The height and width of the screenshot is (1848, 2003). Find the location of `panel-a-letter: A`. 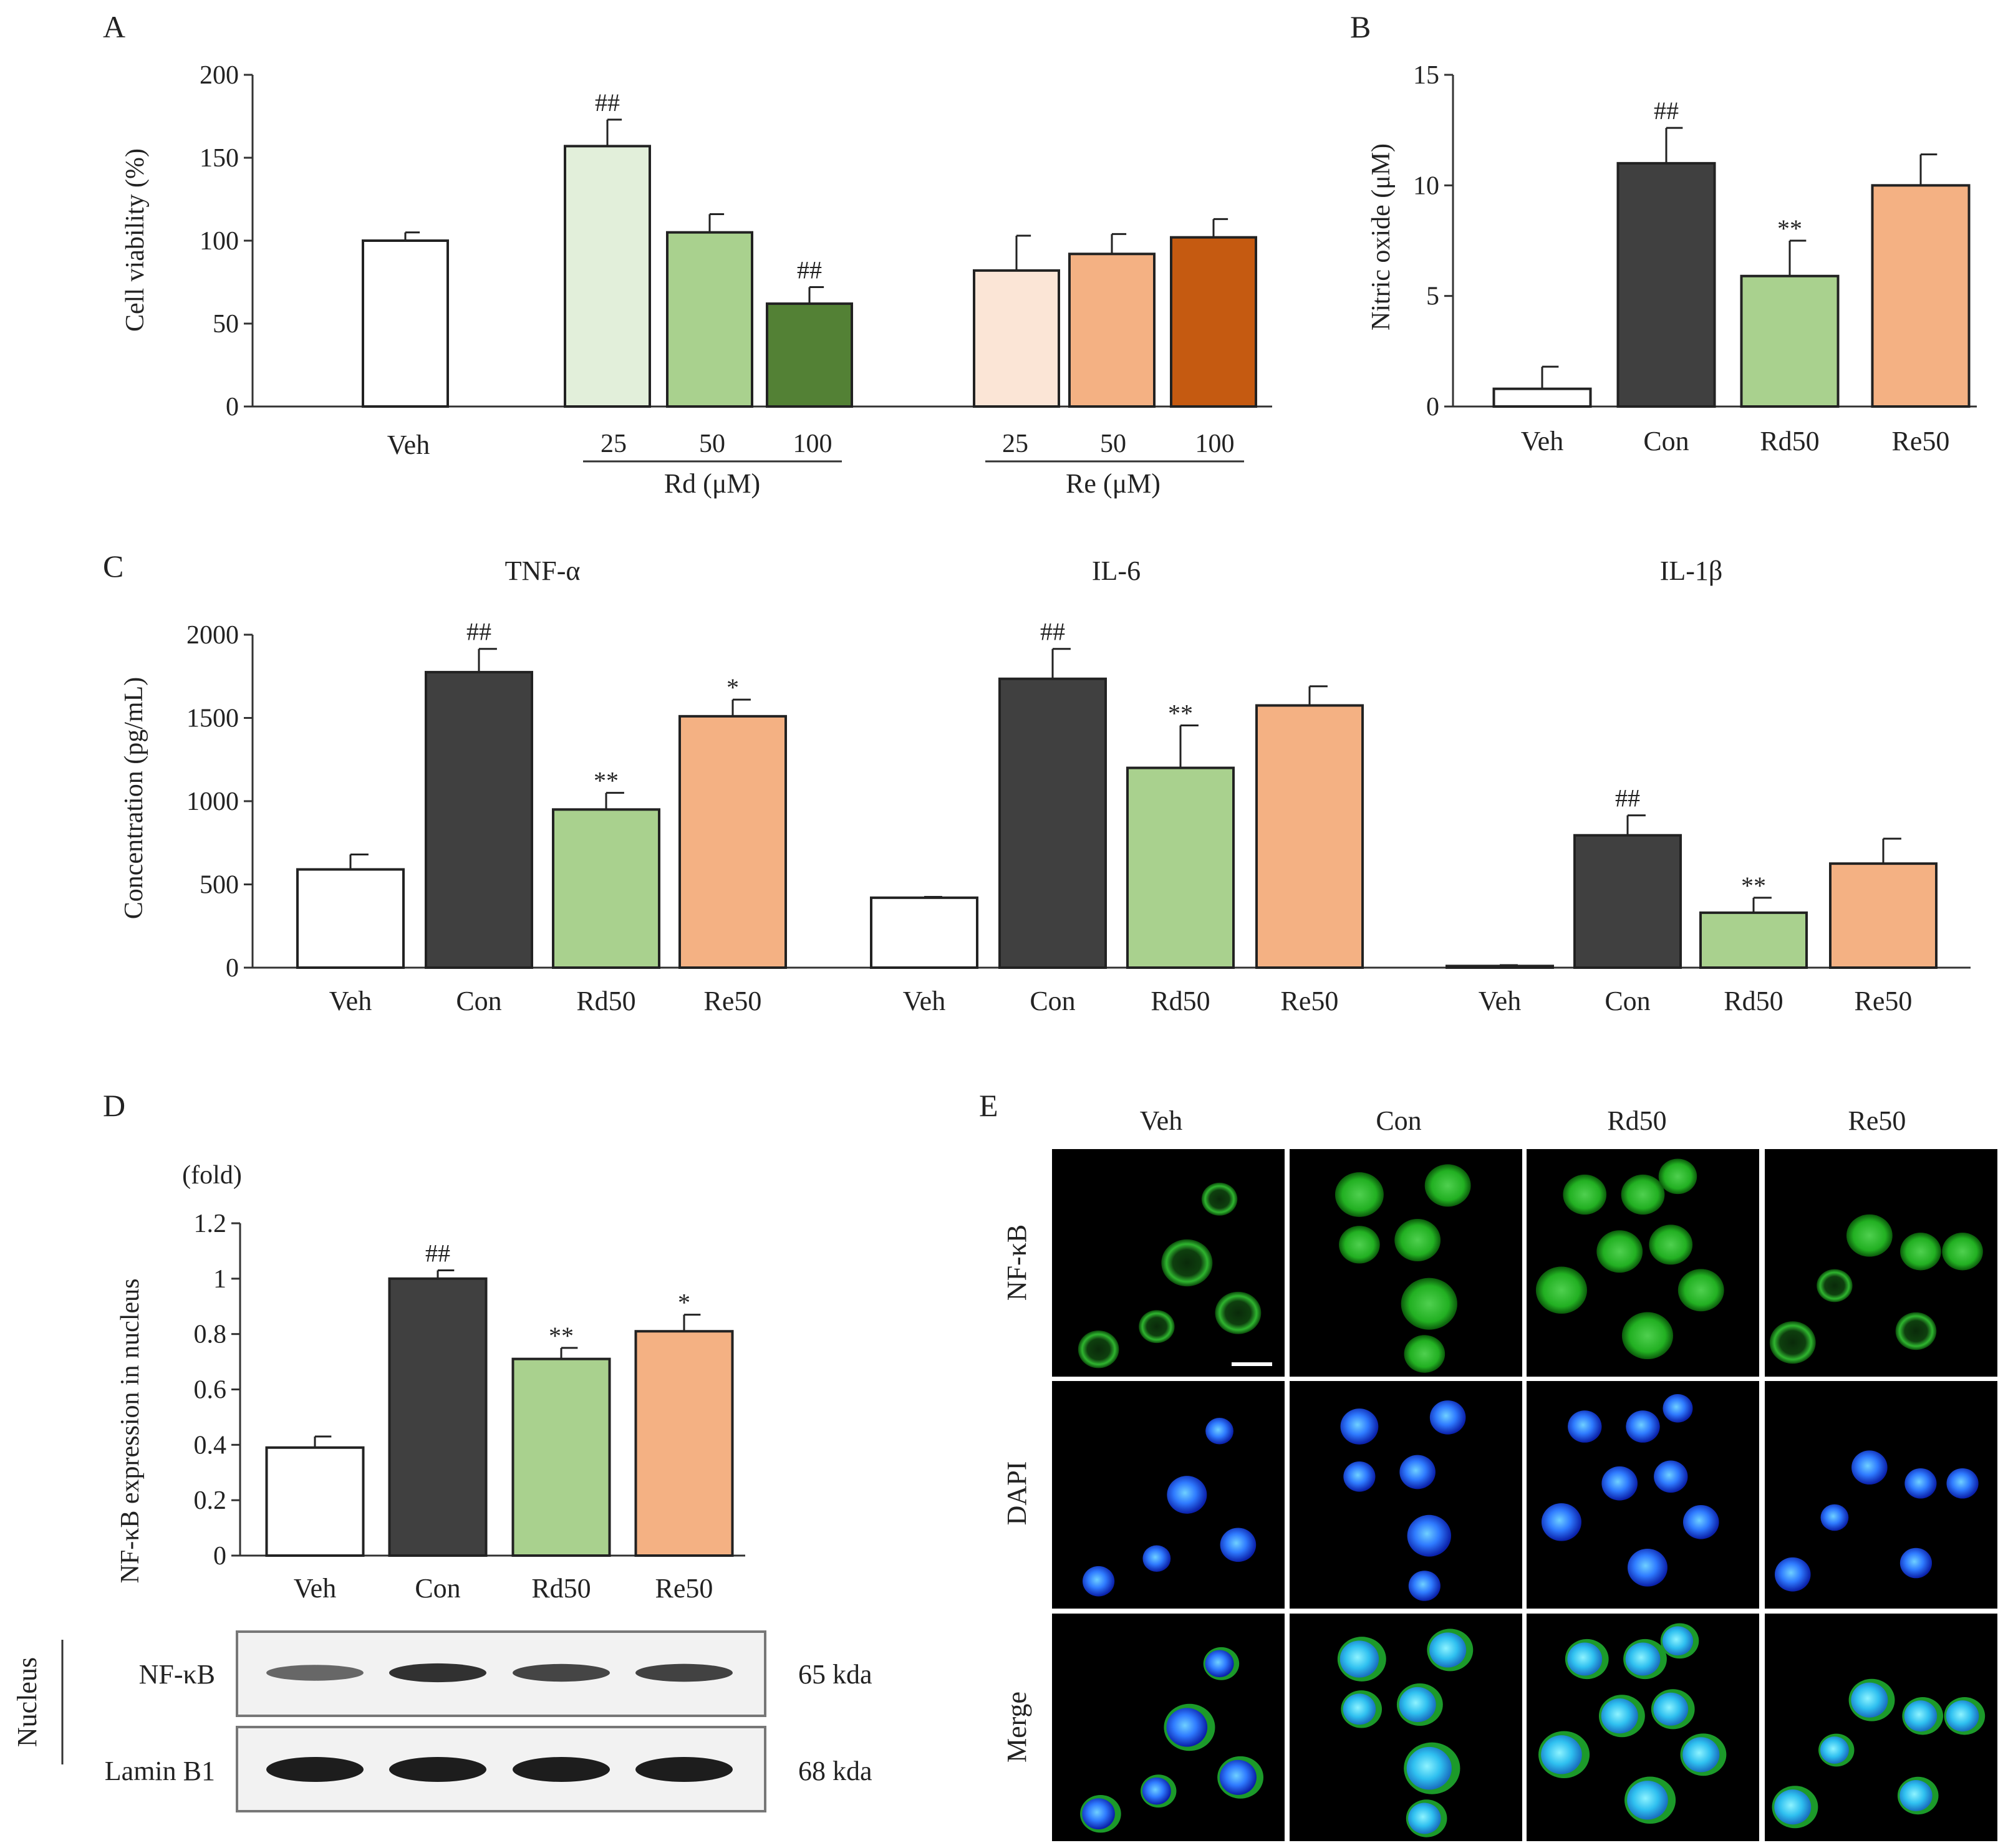

panel-a-letter: A is located at coordinates (114, 27).